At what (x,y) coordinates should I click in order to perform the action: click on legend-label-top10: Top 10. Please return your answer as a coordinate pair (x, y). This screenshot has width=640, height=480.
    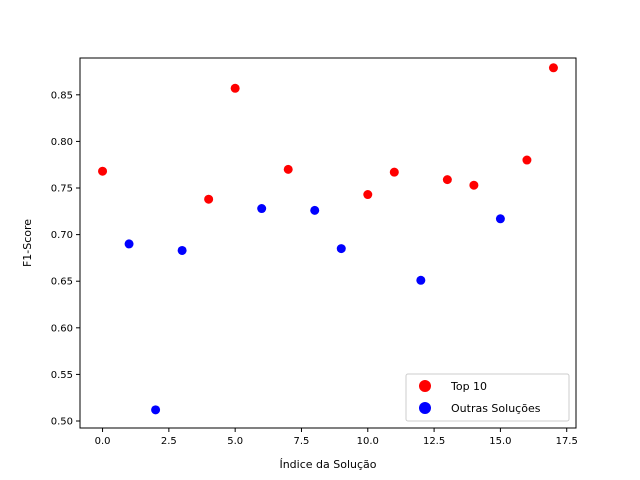
    Looking at the image, I should click on (468, 386).